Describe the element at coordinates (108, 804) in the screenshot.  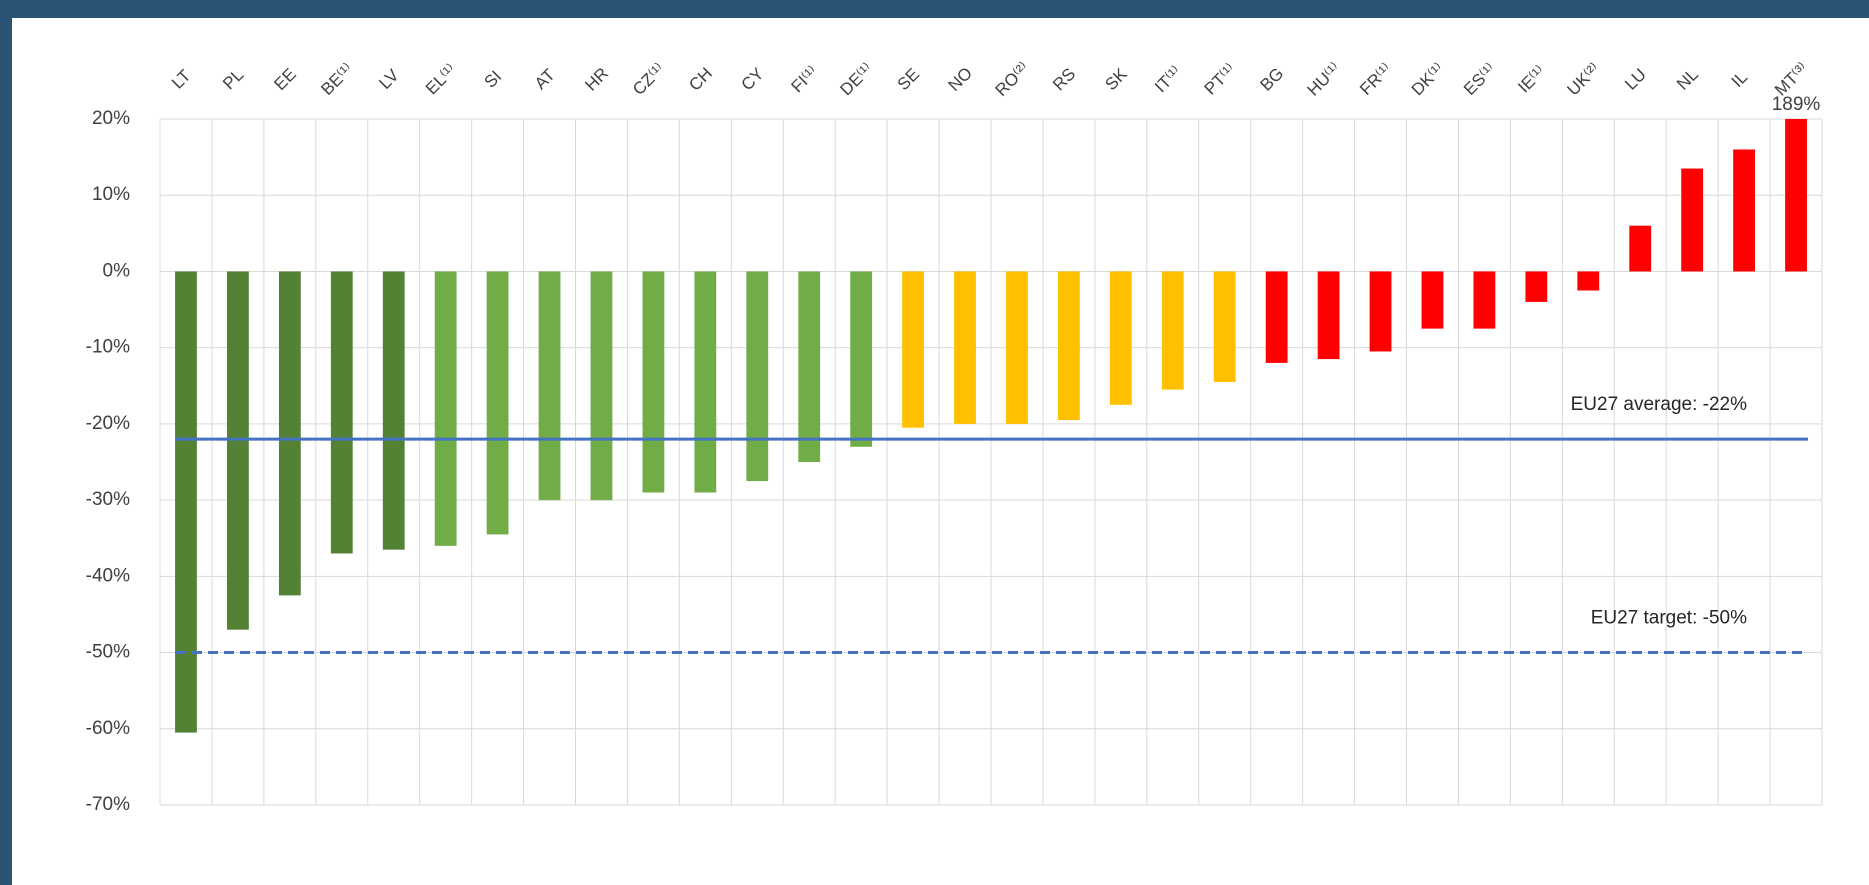
I see `y-tick-label: -70%` at that location.